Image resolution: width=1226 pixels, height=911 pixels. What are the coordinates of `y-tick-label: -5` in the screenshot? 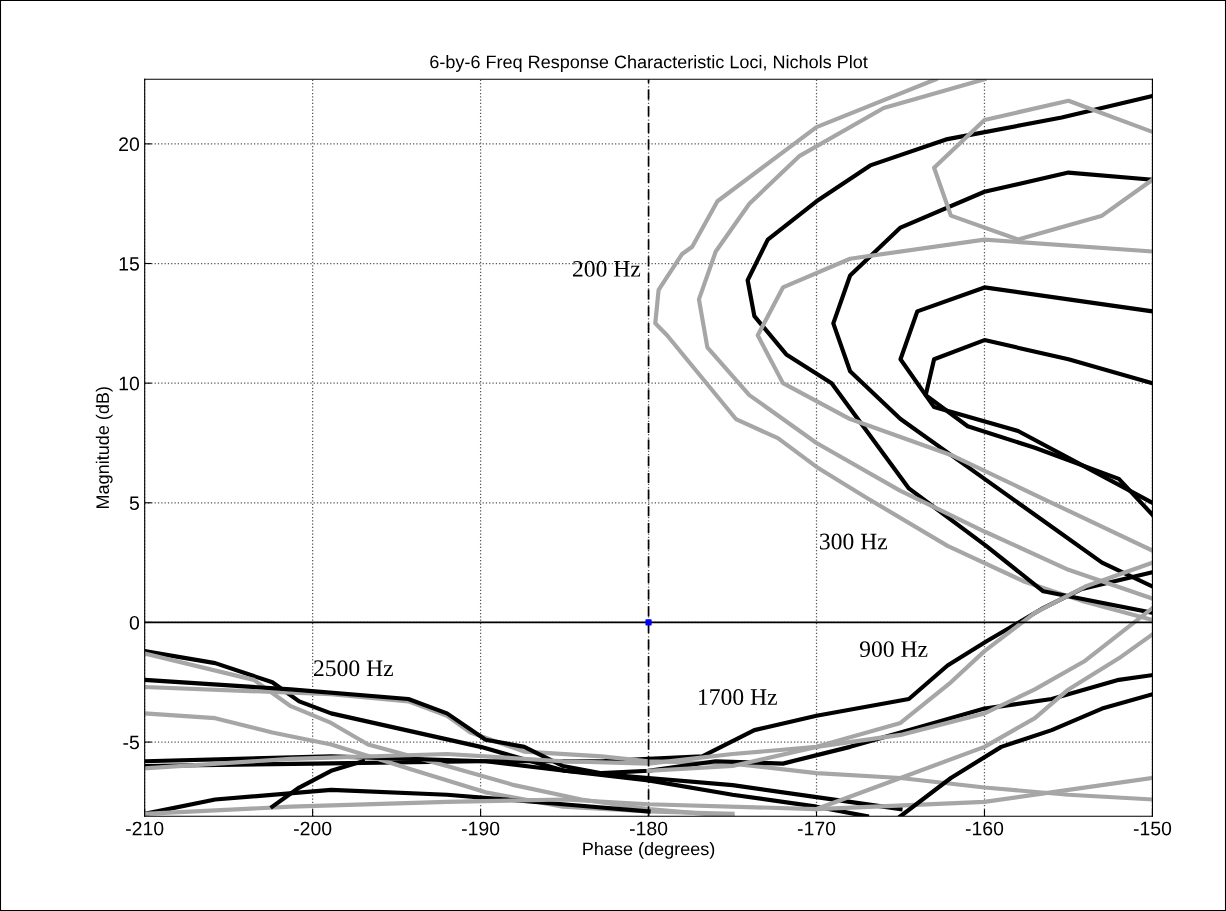 It's located at (131, 742).